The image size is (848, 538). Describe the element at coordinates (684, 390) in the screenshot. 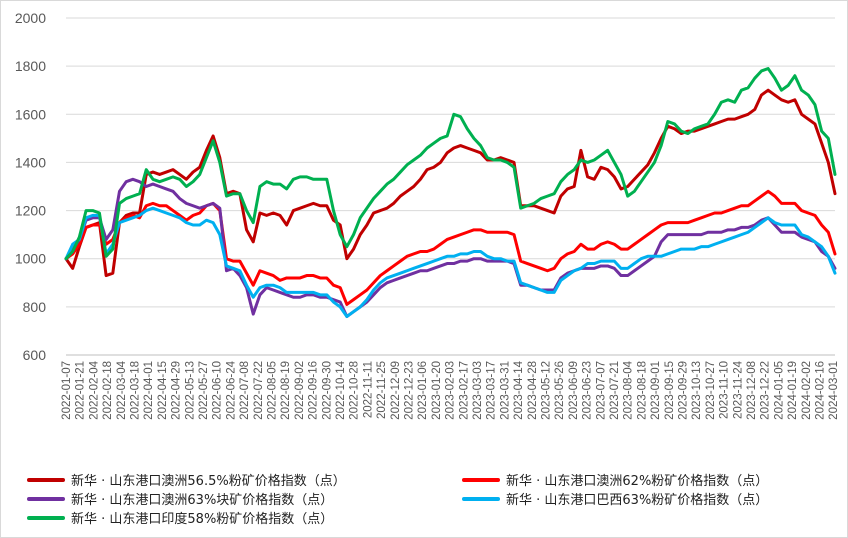

I see `x-tick-label: 2023-09-29` at that location.